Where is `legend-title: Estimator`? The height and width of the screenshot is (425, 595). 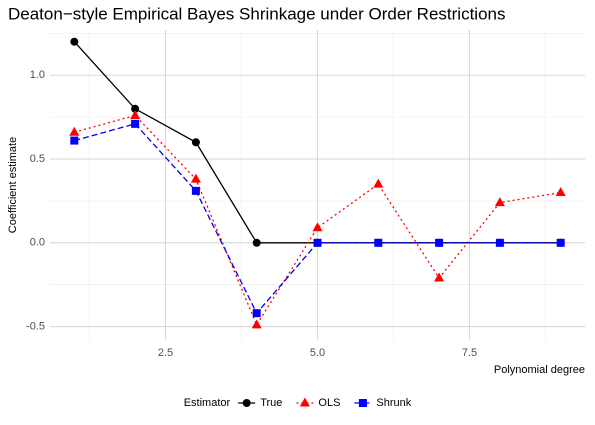 legend-title: Estimator is located at coordinates (207, 403).